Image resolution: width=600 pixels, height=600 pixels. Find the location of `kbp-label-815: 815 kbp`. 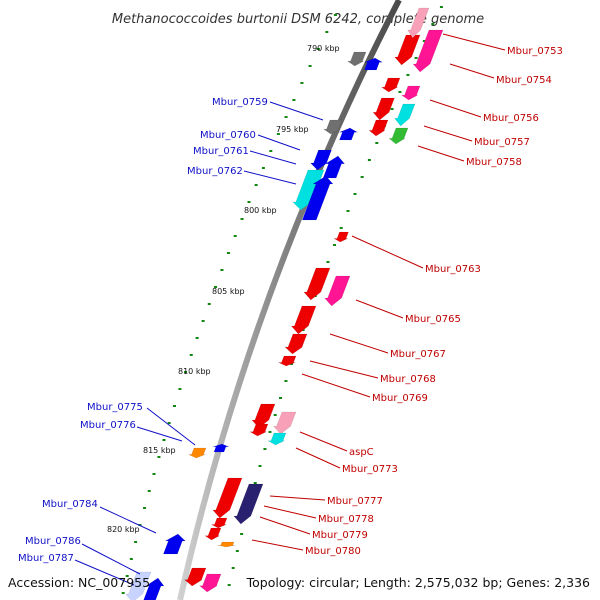

kbp-label-815: 815 kbp is located at coordinates (159, 450).